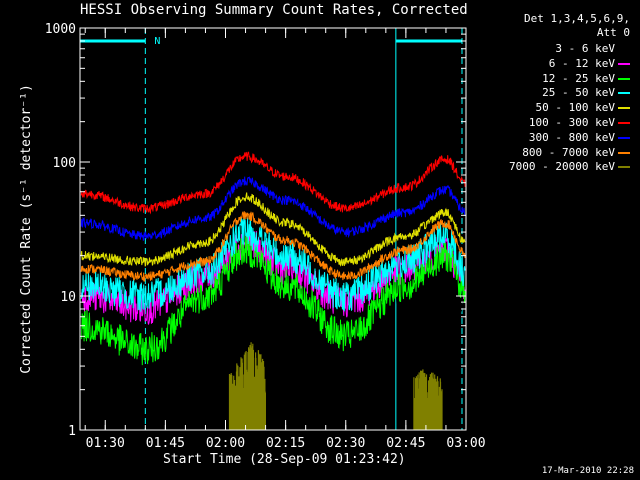 The height and width of the screenshot is (480, 640). I want to click on x-tick-label: 01:45, so click(165, 443).